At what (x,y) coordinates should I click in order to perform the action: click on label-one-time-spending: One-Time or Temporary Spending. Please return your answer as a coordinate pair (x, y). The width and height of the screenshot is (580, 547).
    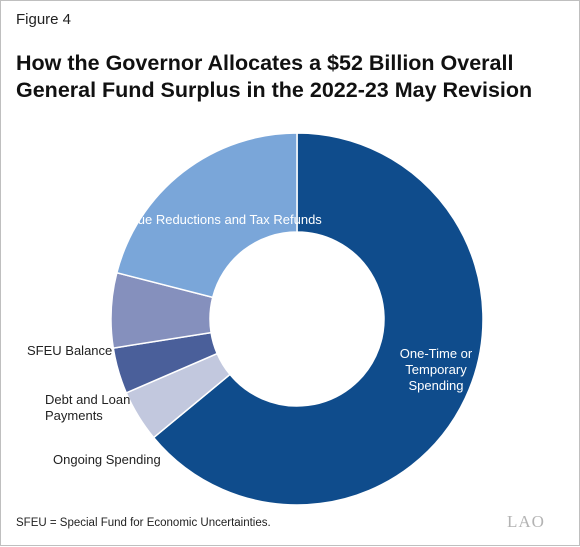
    Looking at the image, I should click on (436, 369).